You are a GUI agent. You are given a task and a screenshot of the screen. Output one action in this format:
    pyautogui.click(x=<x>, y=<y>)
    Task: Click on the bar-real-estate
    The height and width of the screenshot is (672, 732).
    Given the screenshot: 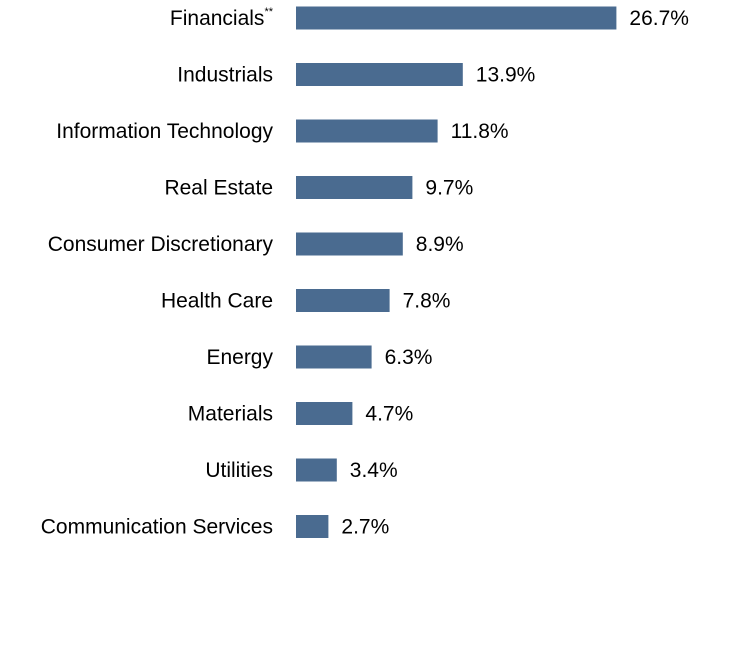 What is the action you would take?
    pyautogui.click(x=354, y=187)
    